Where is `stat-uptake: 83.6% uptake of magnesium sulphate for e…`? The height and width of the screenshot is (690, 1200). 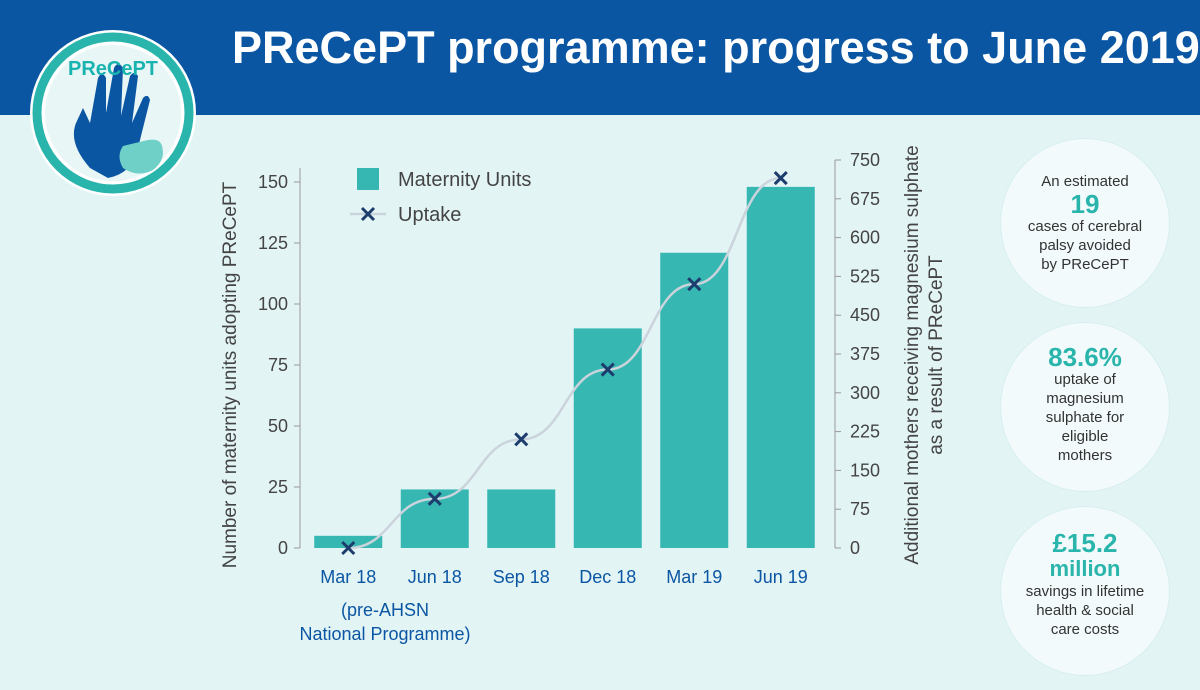 stat-uptake: 83.6% uptake of magnesium sulphate for e… is located at coordinates (1085, 407).